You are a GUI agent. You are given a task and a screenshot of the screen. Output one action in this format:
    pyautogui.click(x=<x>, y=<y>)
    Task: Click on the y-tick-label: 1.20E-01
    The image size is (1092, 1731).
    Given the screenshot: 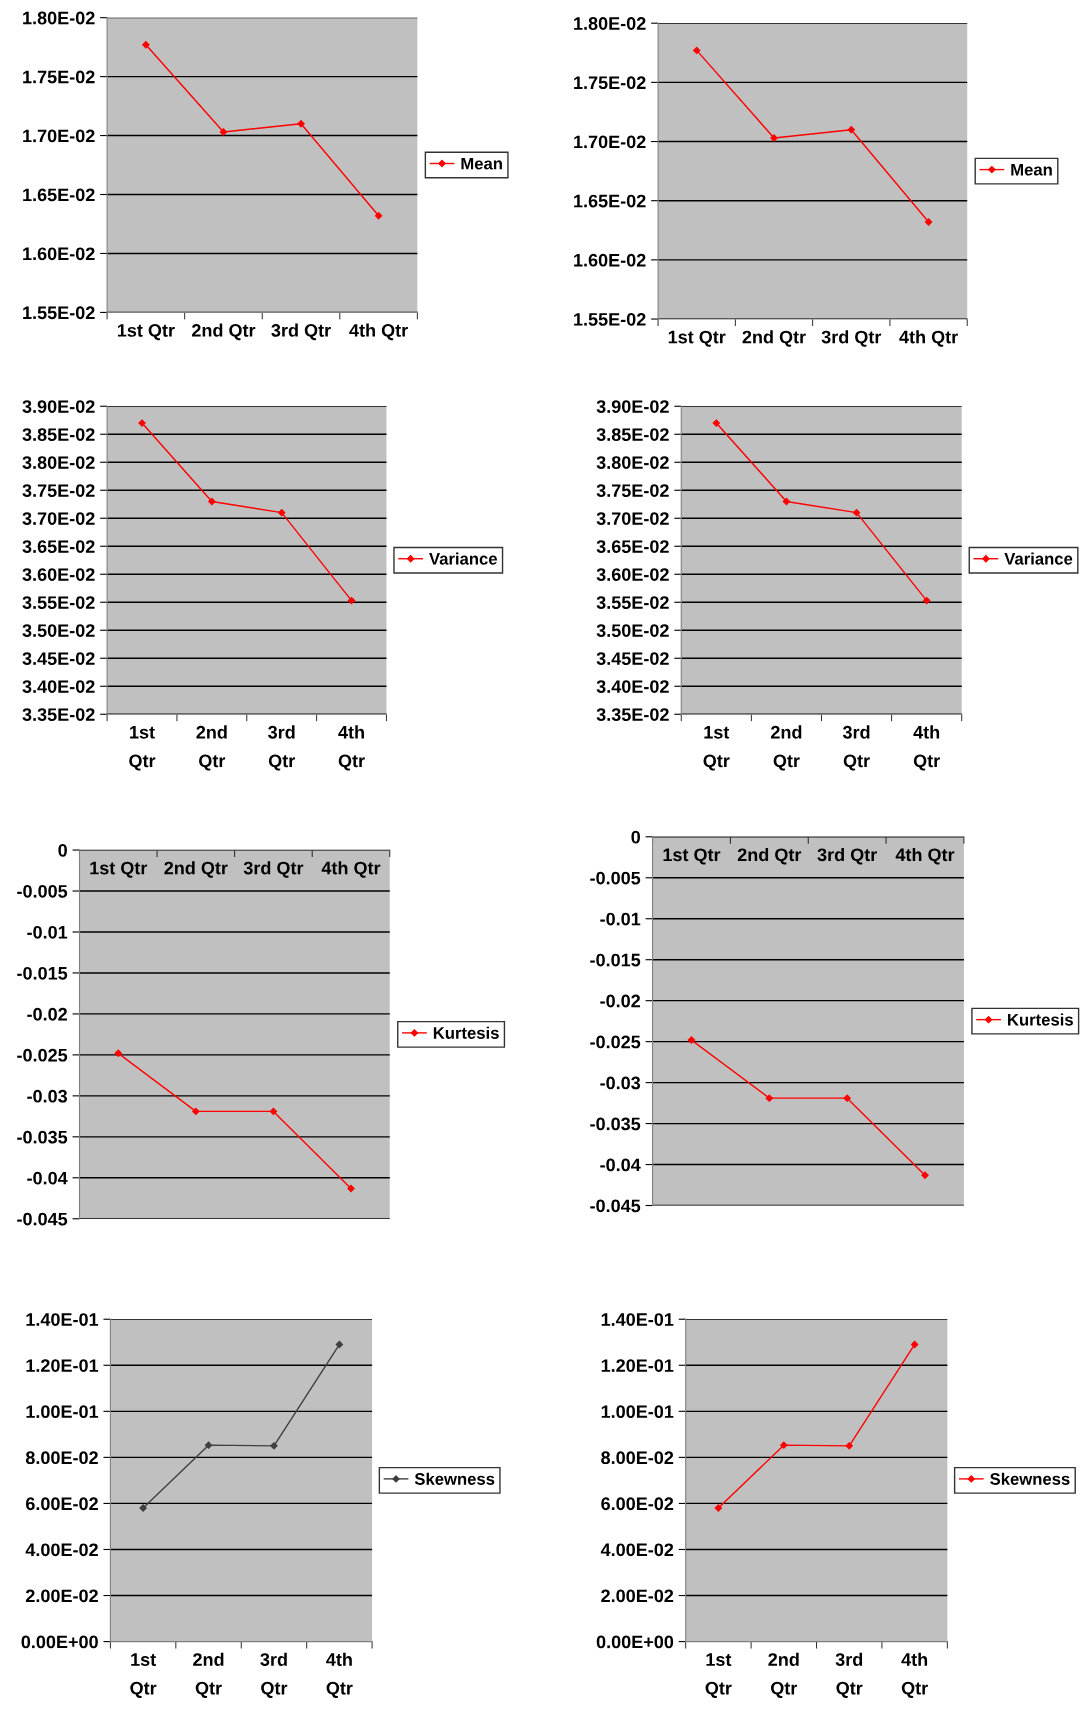 What is the action you would take?
    pyautogui.click(x=637, y=1365)
    